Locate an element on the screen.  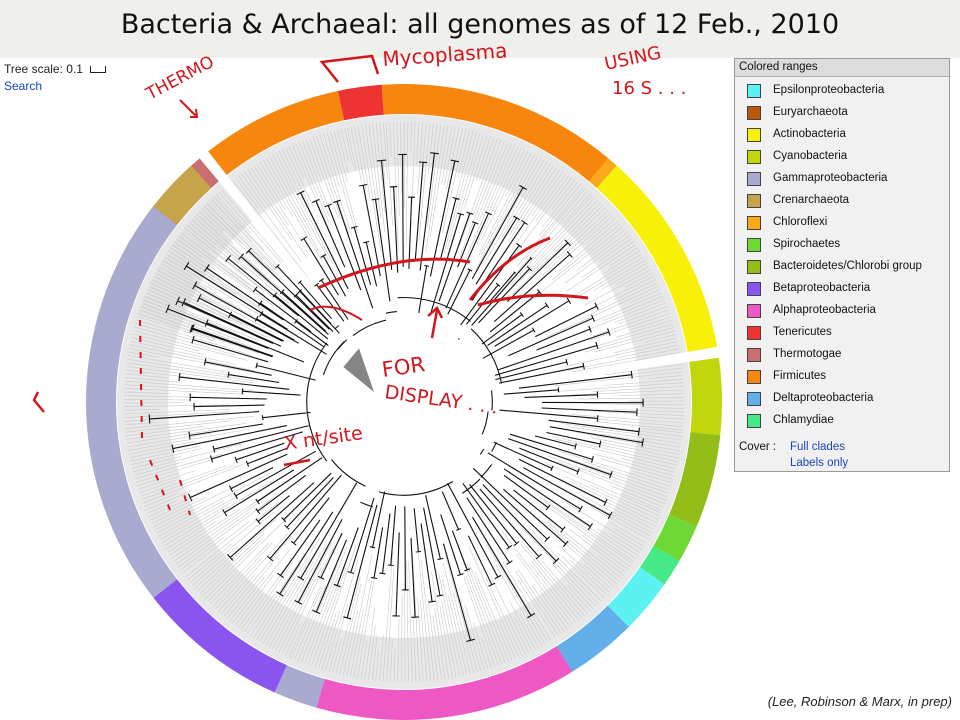
annotation-thermo: THERMO is located at coordinates (179, 78).